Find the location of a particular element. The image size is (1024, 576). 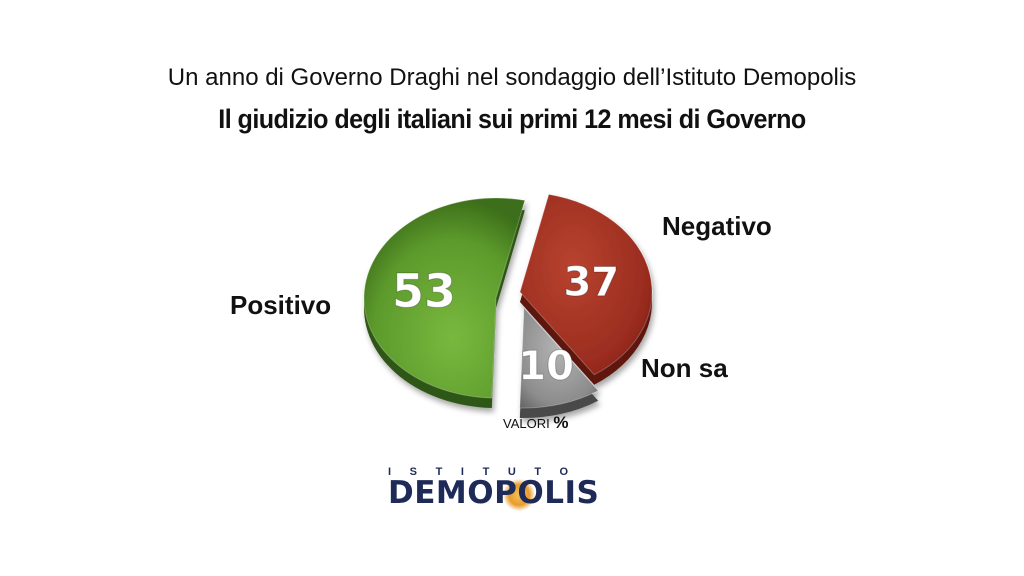

slice-positivo-top is located at coordinates (444, 298).